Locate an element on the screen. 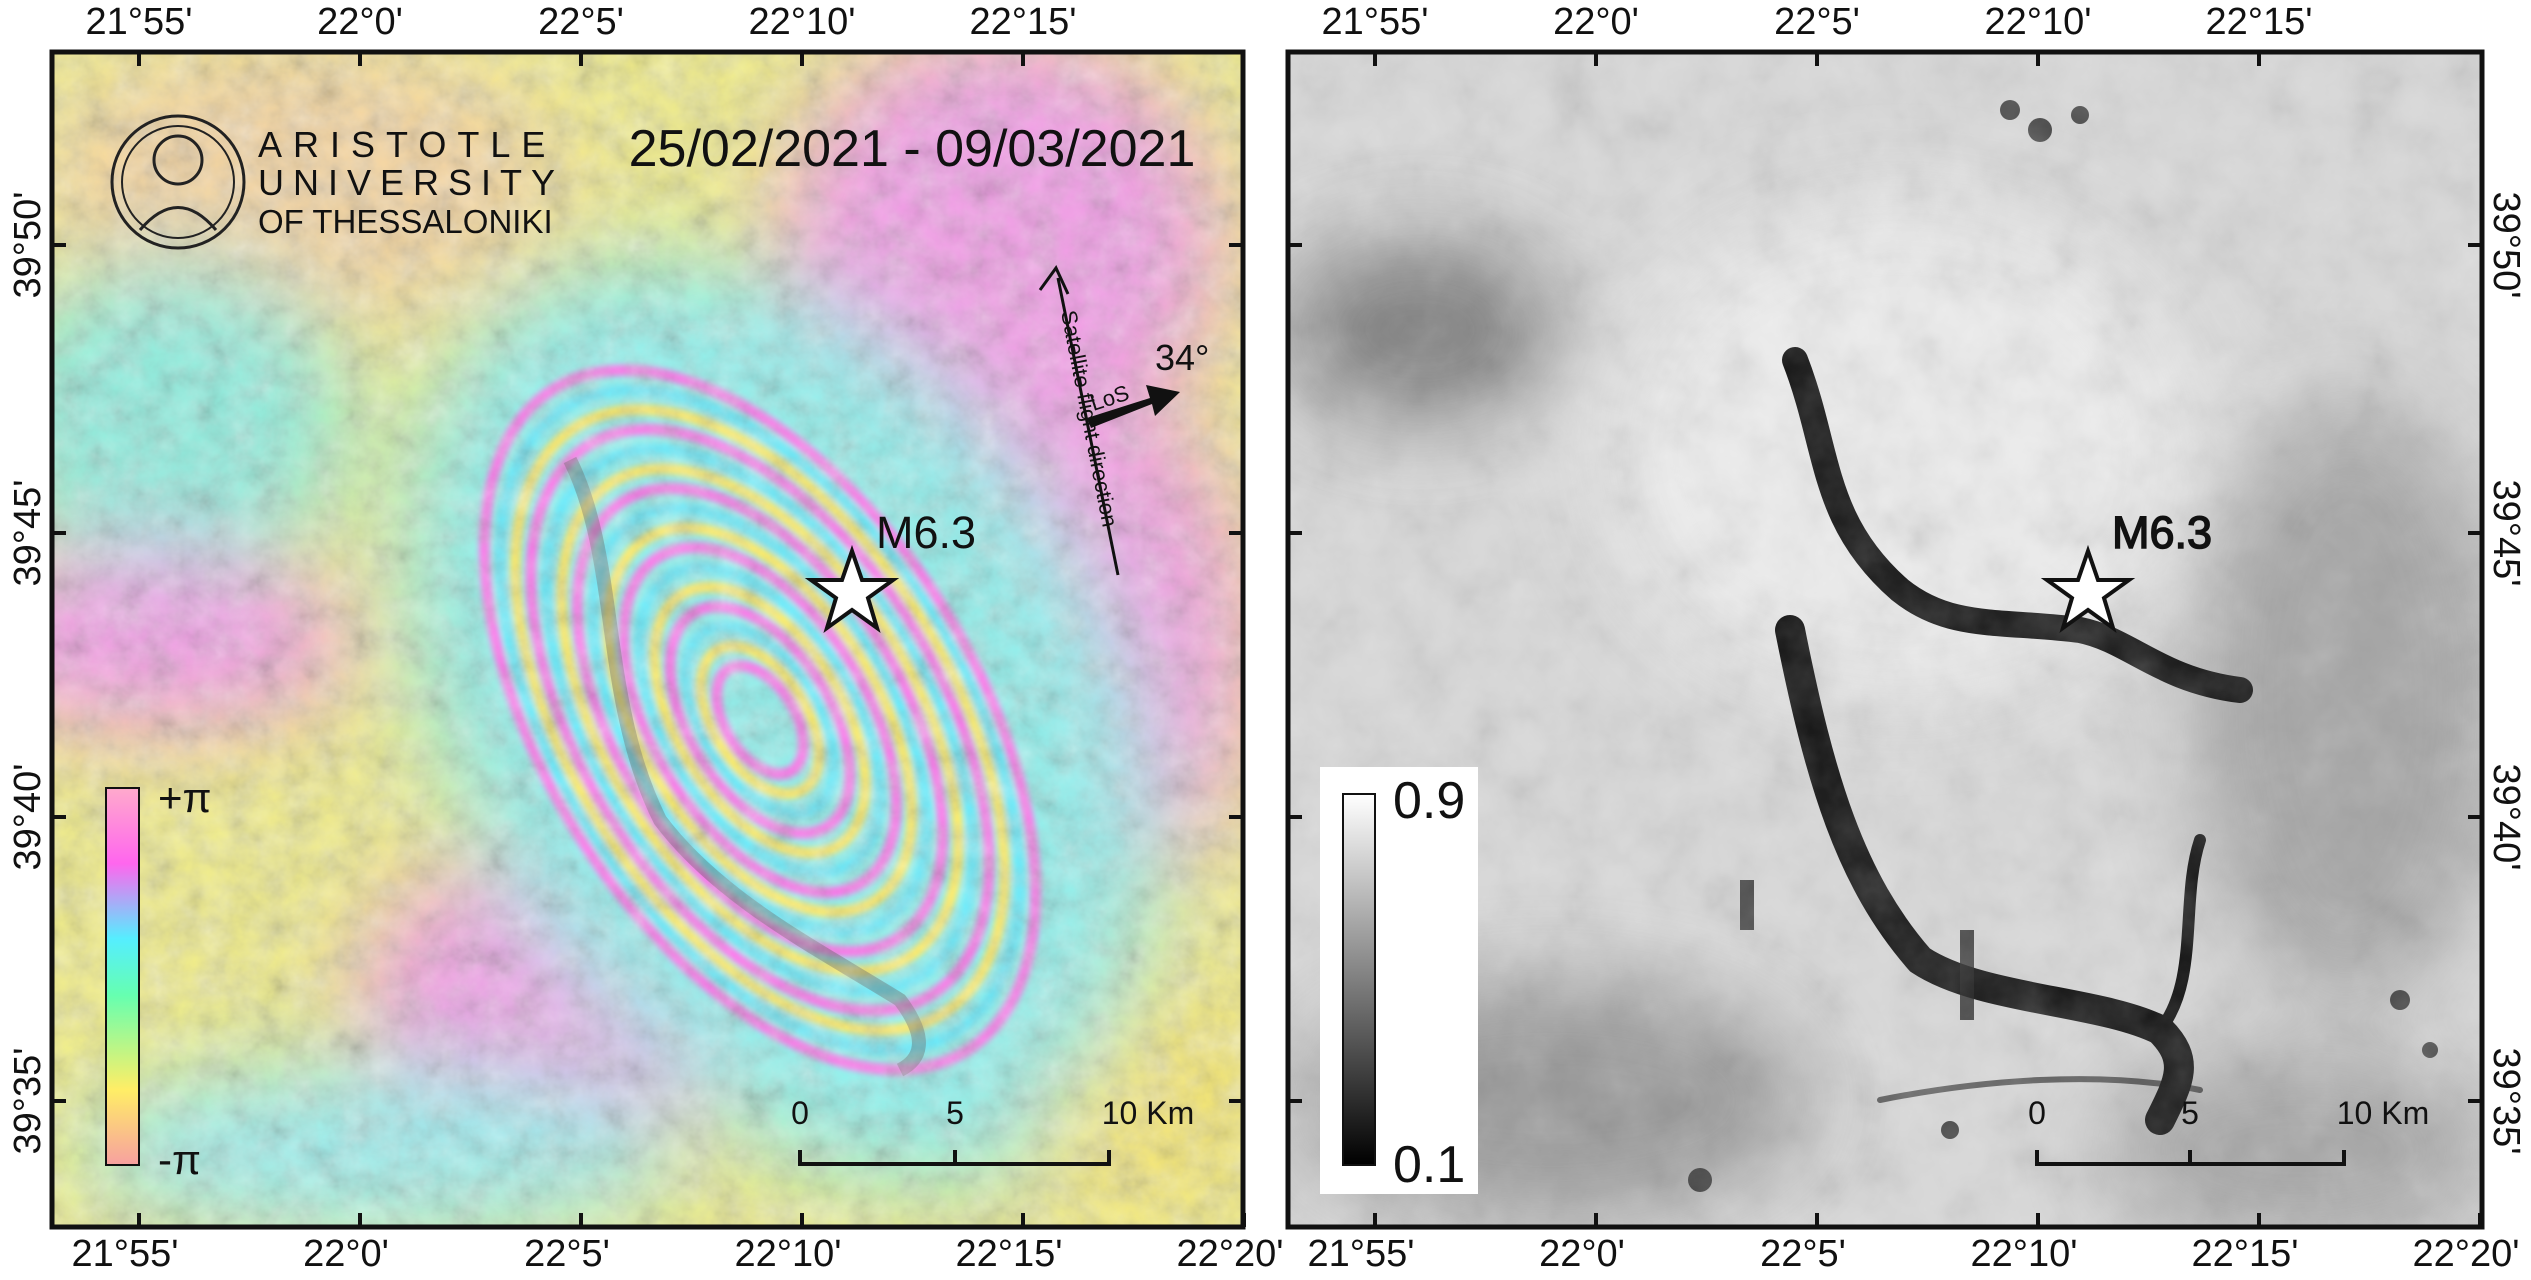 The height and width of the screenshot is (1280, 2531). color-bar-min: -π is located at coordinates (179, 1159).